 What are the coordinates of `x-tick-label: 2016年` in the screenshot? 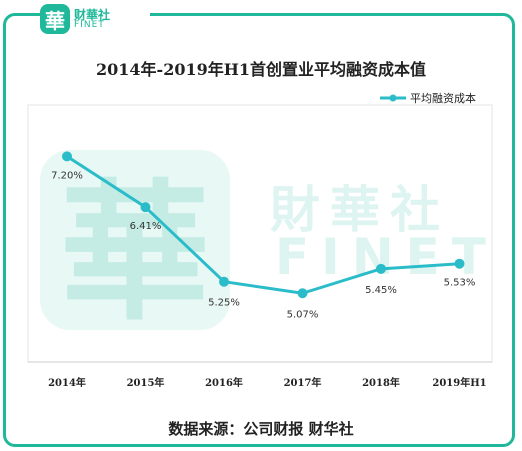 It's located at (224, 382).